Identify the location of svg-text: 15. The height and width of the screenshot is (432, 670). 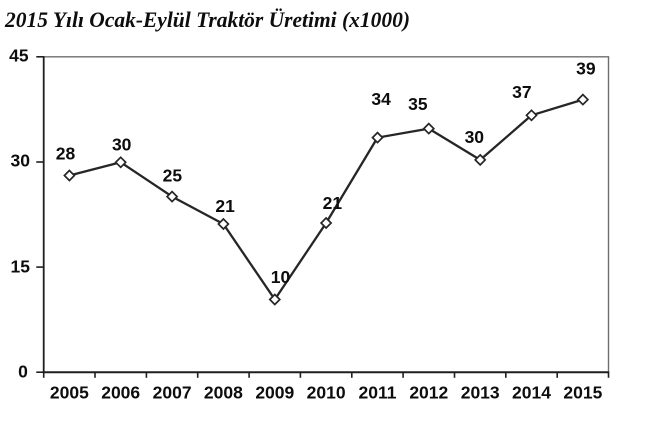
(21, 267).